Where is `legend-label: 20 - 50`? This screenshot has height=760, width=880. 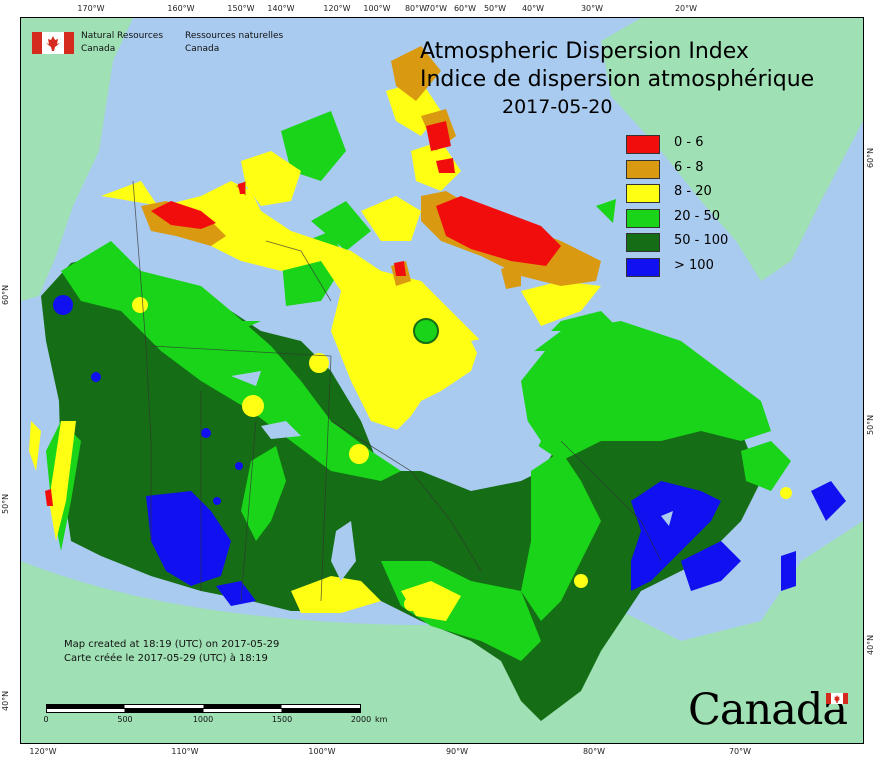 legend-label: 20 - 50 is located at coordinates (697, 216).